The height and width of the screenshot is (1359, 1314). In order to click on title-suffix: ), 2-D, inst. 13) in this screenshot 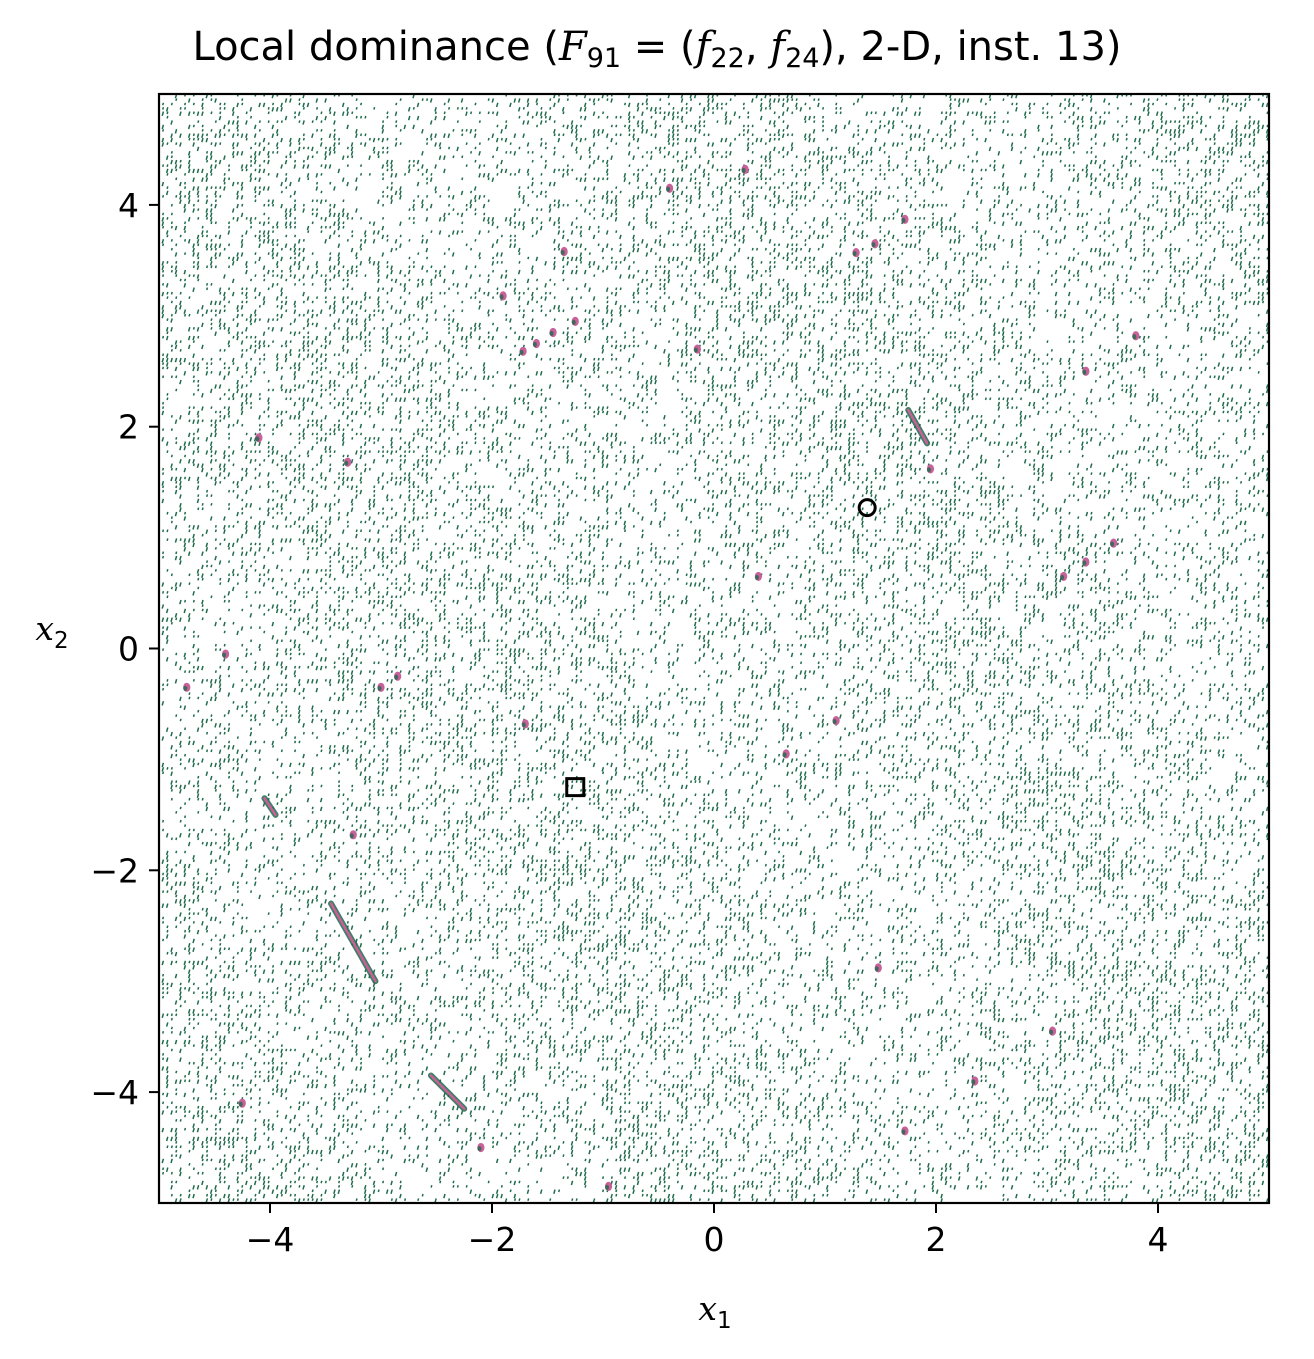, I will do `click(970, 47)`.